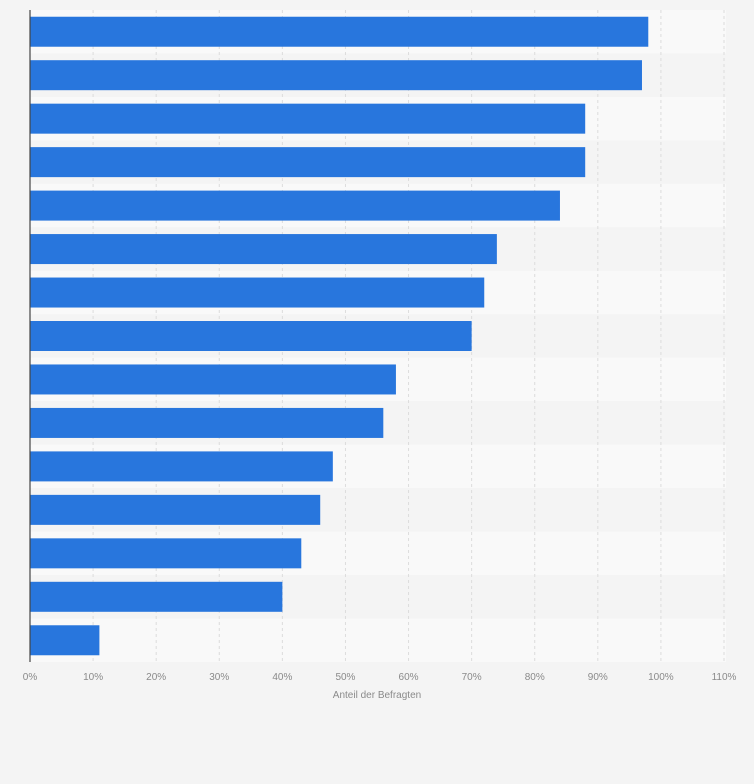 The width and height of the screenshot is (754, 784). I want to click on x-tick-label: 80%, so click(535, 677).